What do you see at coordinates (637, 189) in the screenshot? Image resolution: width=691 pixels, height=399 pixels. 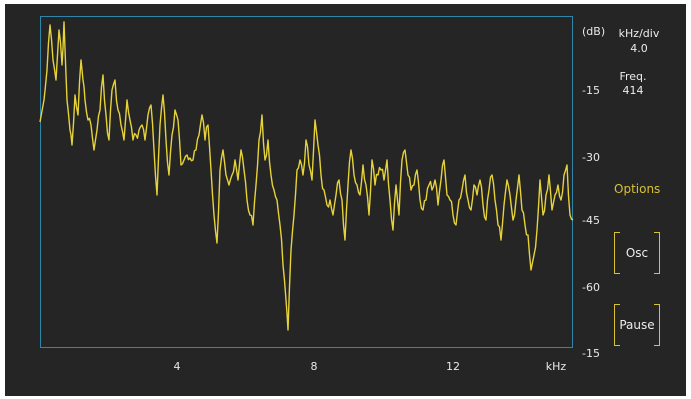 I see `options-label: Options` at bounding box center [637, 189].